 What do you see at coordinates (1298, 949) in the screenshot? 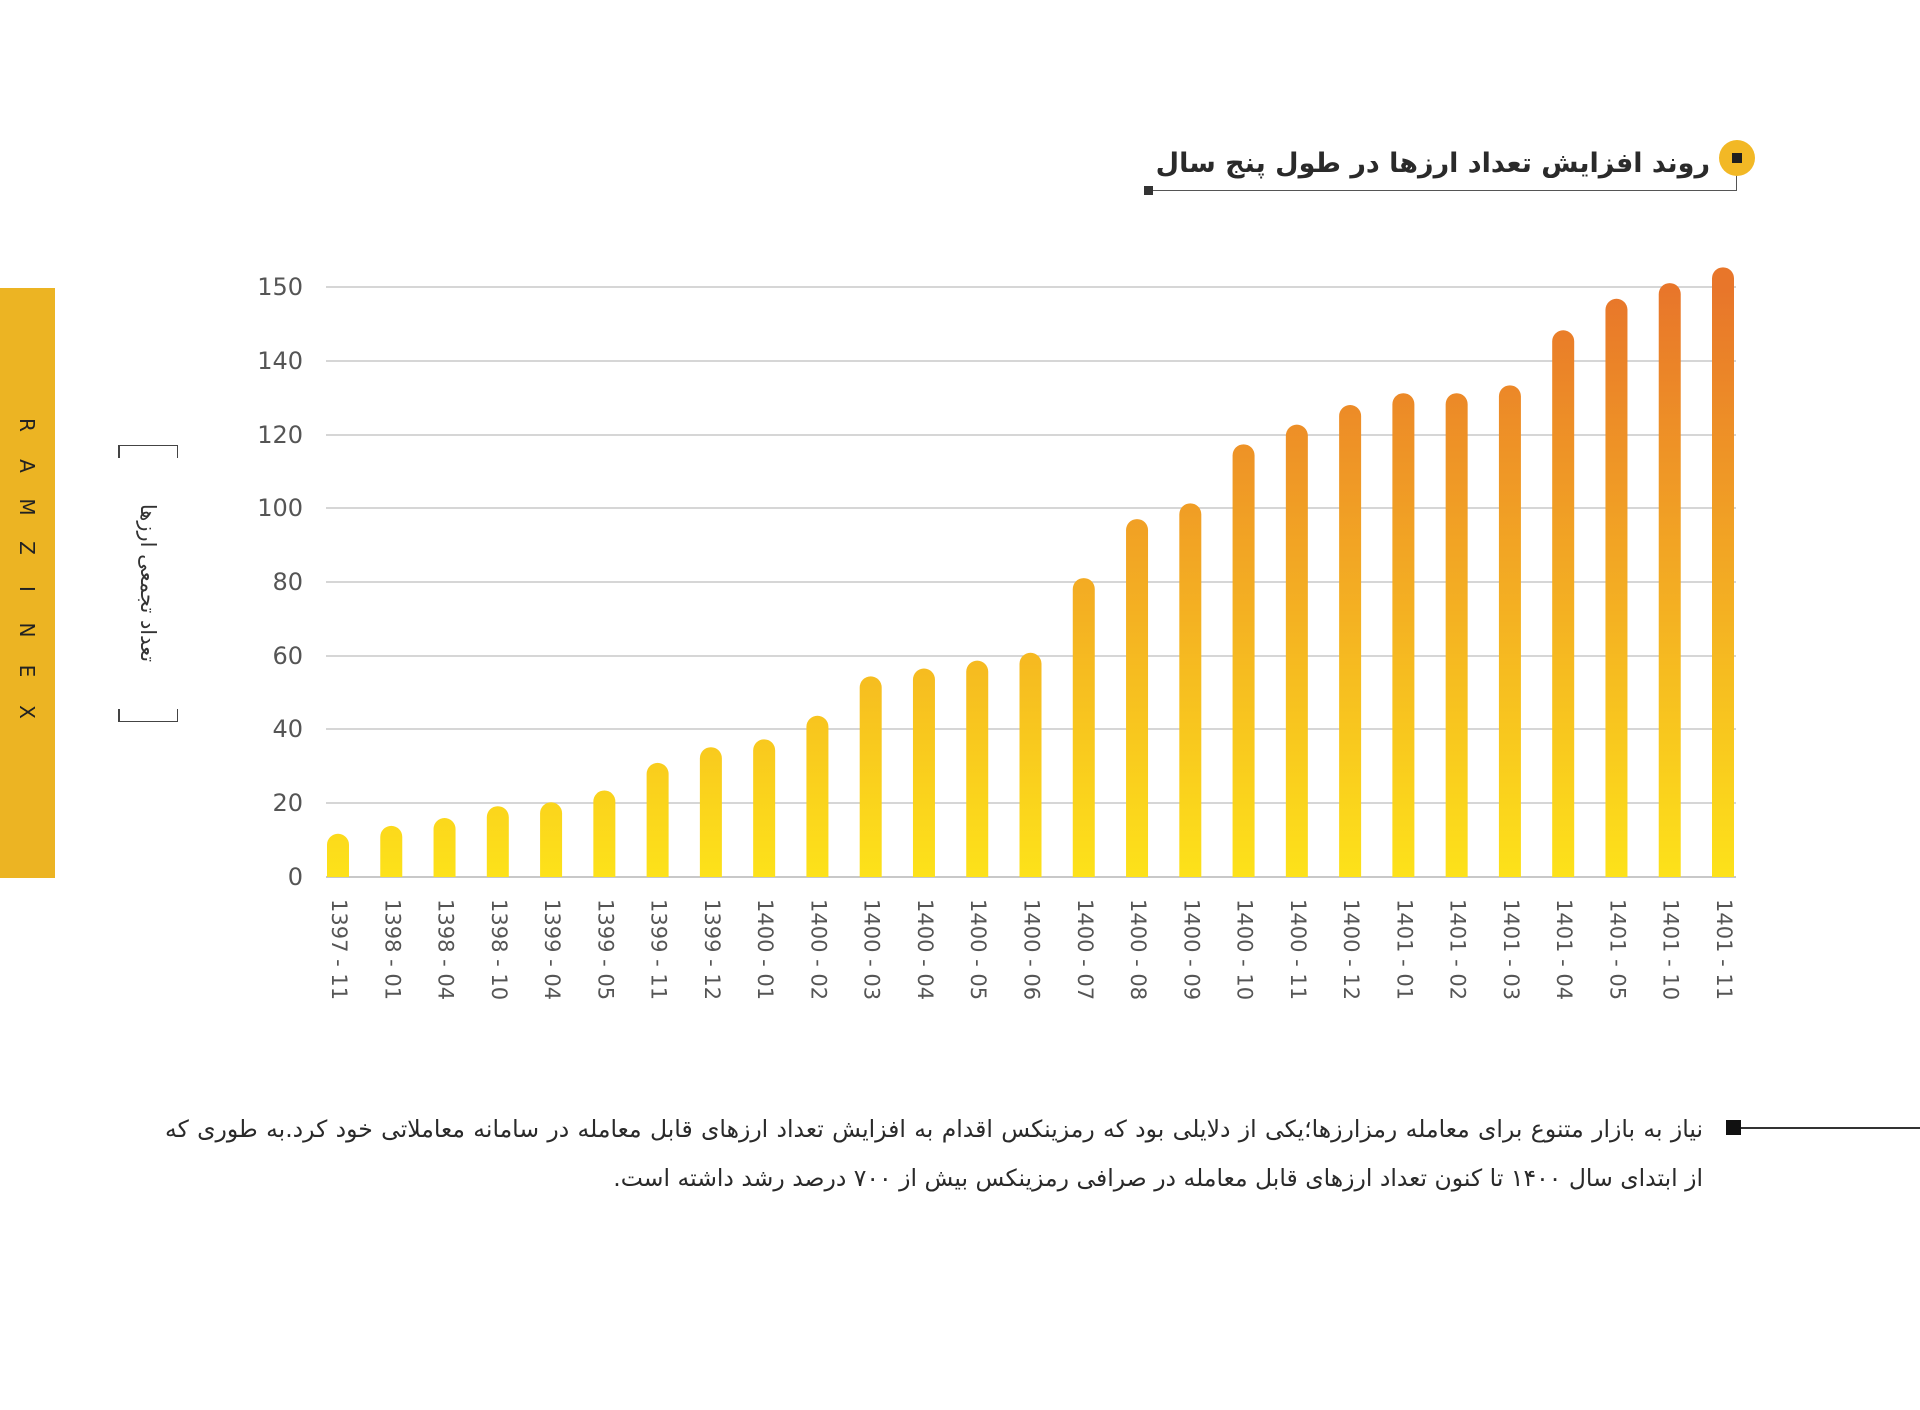
I see `x-tick-label: 1400 - 11` at bounding box center [1298, 949].